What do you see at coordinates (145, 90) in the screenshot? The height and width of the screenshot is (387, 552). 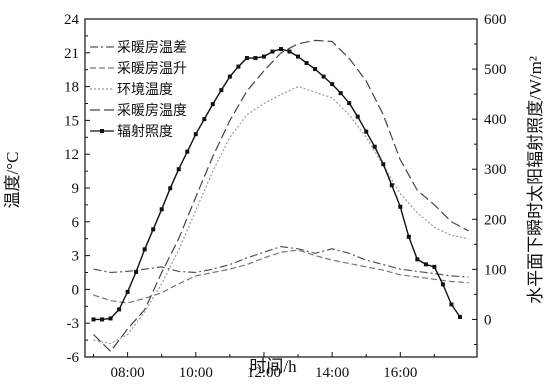 I see `legend-label: 环境温度` at bounding box center [145, 90].